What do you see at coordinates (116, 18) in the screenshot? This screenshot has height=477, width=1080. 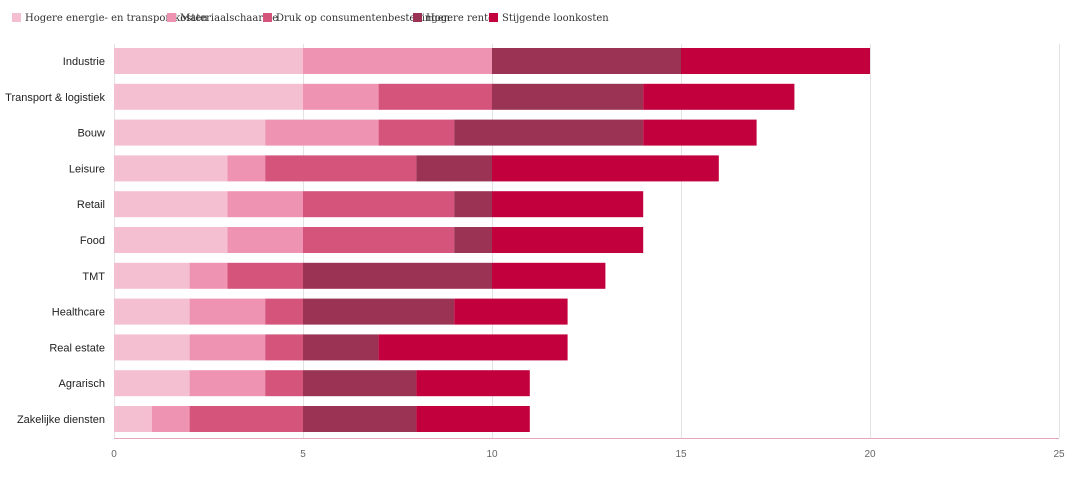 I see `legend-label: Hogere energie- en transportkosten` at bounding box center [116, 18].